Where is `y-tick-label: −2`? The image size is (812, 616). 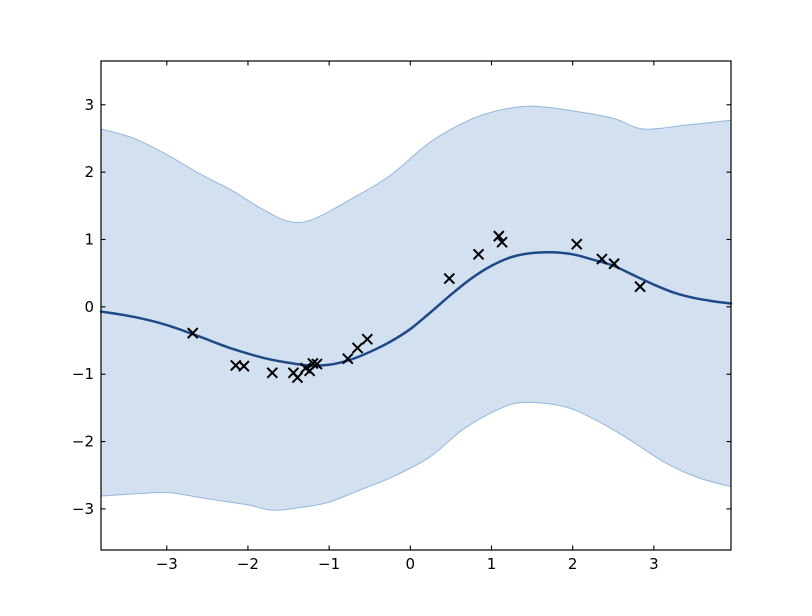 y-tick-label: −2 is located at coordinates (83, 442).